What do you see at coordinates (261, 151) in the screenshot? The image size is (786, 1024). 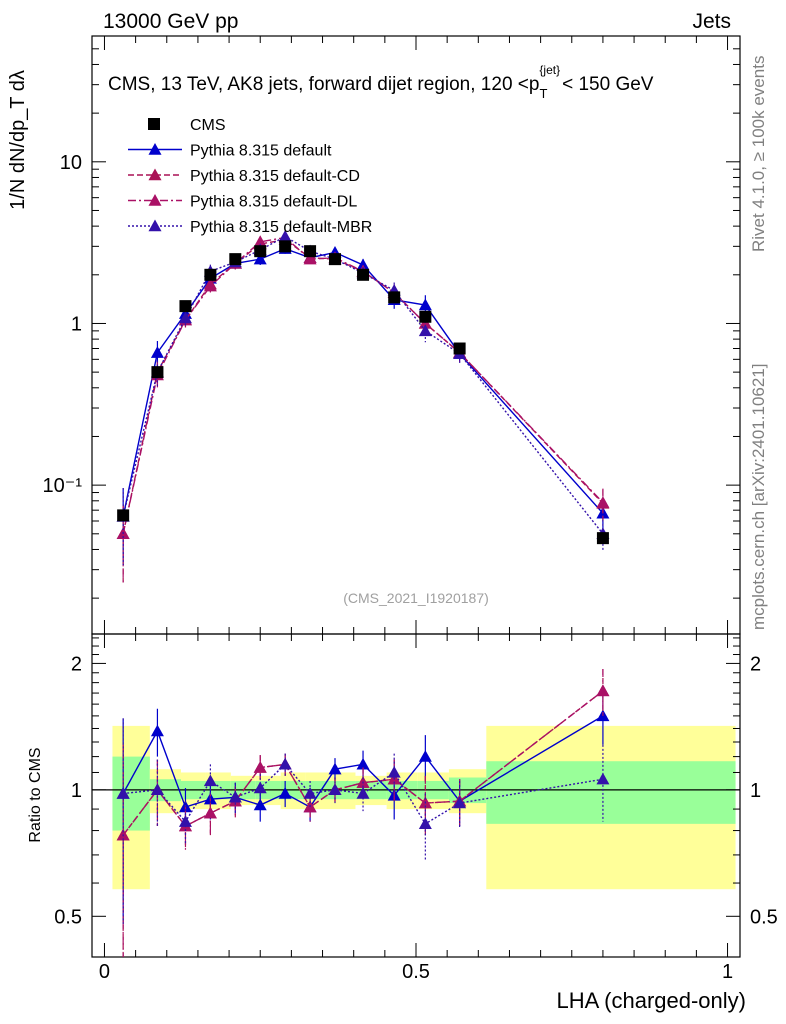 I see `legend-label: Pythia 8.315 default` at bounding box center [261, 151].